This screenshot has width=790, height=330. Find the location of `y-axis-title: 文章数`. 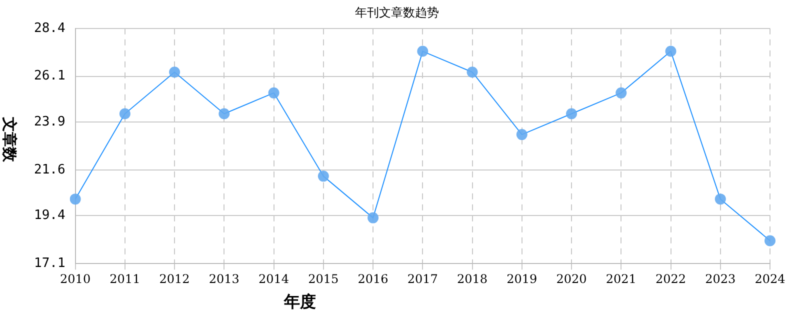

y-axis-title: 文章数 is located at coordinates (9, 140).